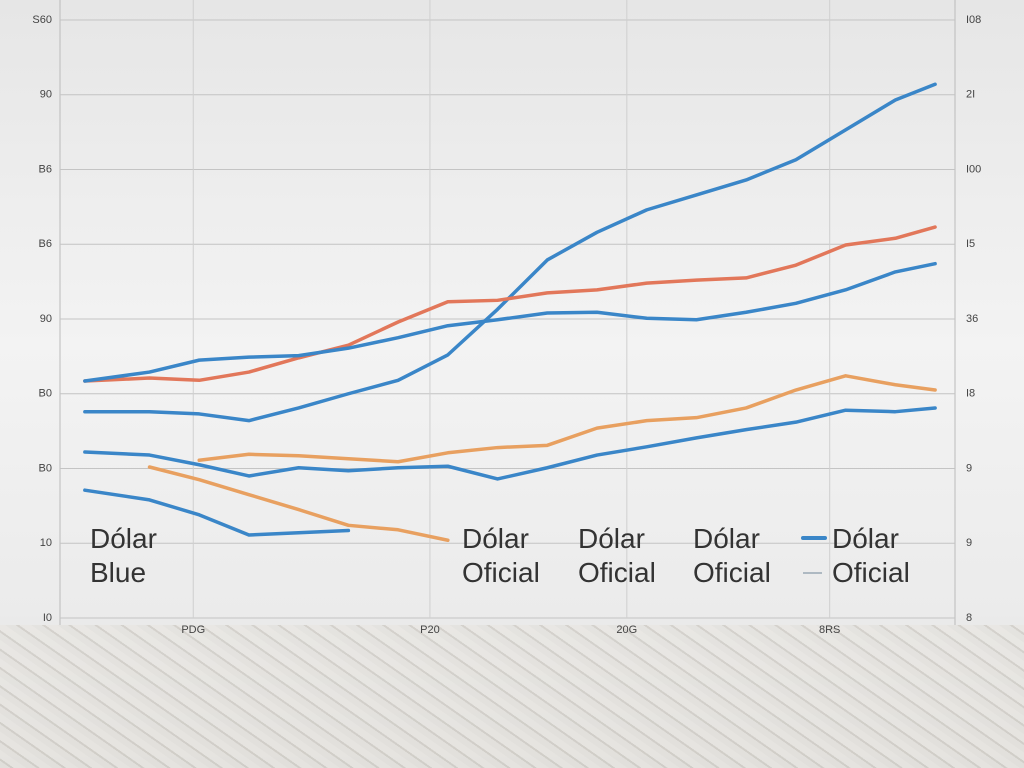 The image size is (1024, 768). What do you see at coordinates (42, 20) in the screenshot?
I see `y-tick-label: S60` at bounding box center [42, 20].